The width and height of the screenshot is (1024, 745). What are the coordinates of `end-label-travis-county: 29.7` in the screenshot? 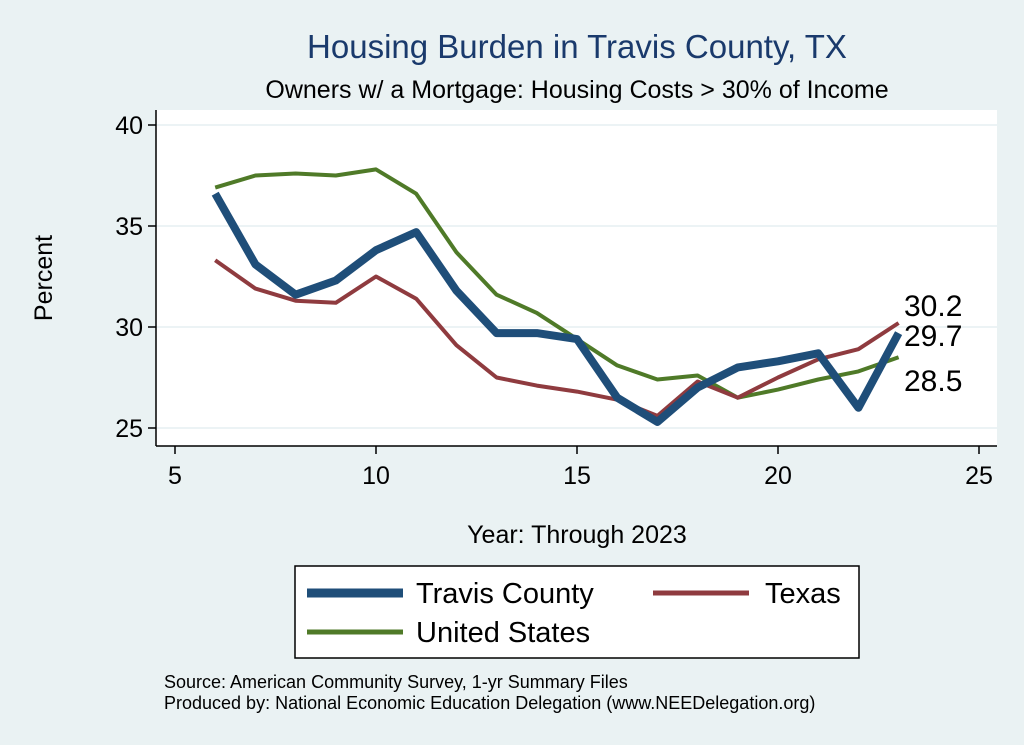 It's located at (933, 336).